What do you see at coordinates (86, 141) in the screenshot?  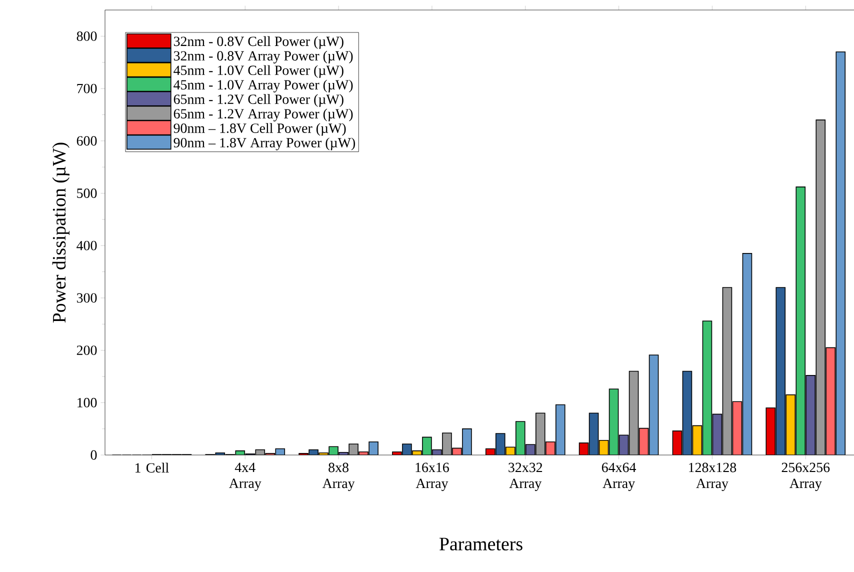 I see `y-tick-label: 600` at bounding box center [86, 141].